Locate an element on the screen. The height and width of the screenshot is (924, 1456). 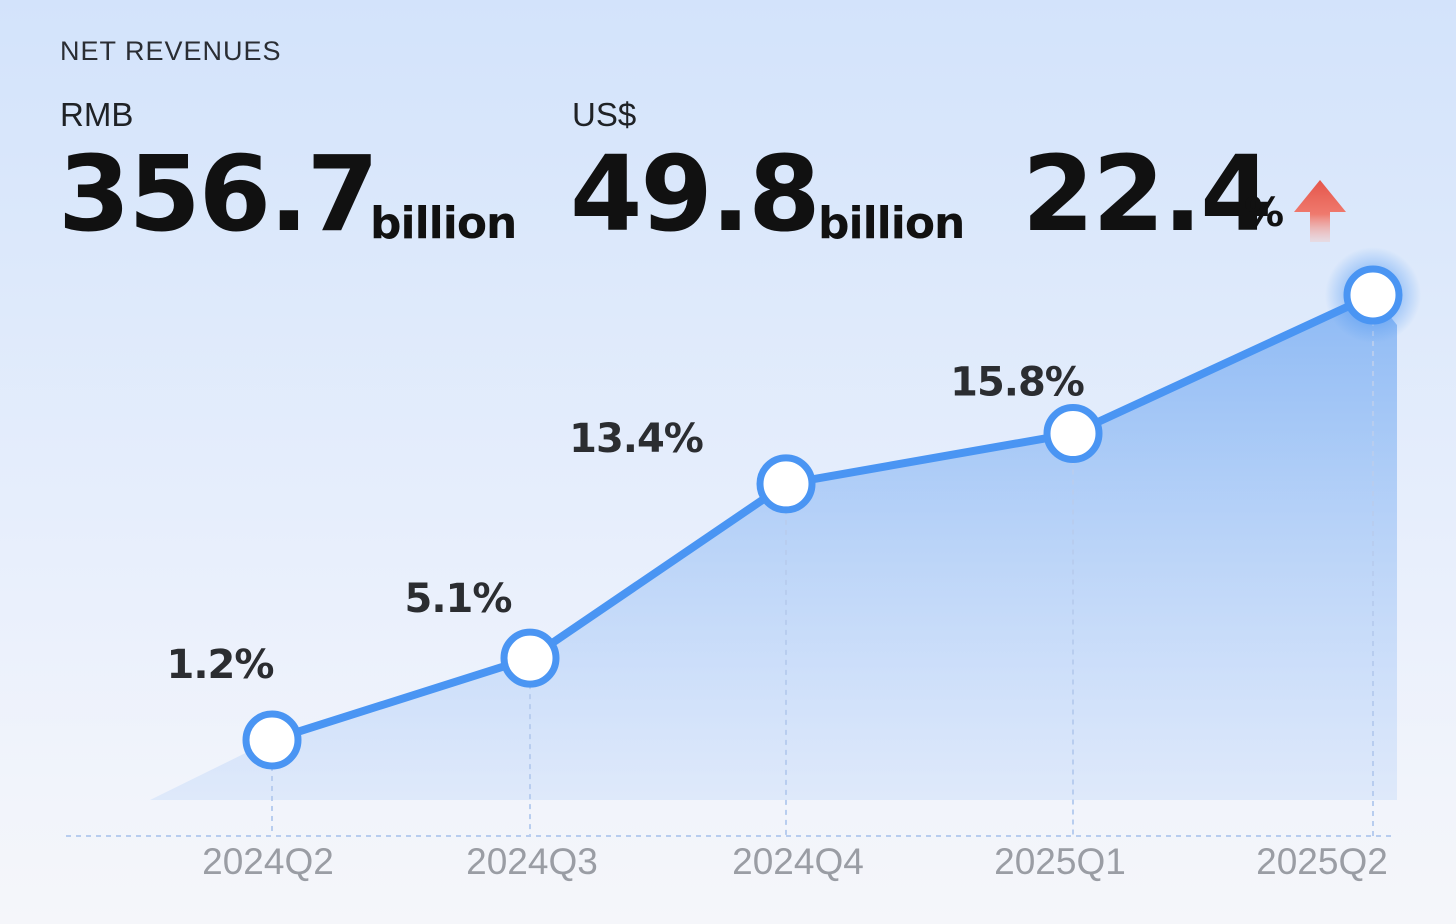
chart-title: NET REVENUES is located at coordinates (171, 51).